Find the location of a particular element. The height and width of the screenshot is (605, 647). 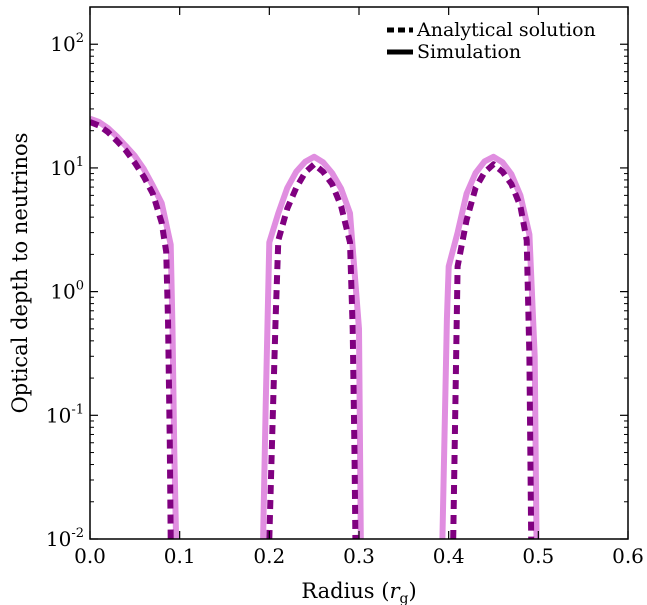

legend-label-simulation: Simulation is located at coordinates (469, 52).